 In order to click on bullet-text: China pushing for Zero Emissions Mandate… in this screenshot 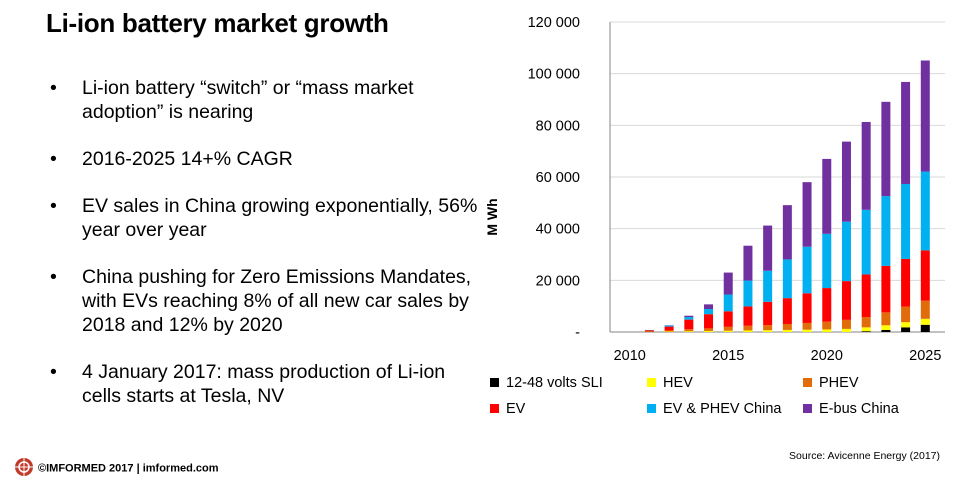, I will do `click(277, 301)`.